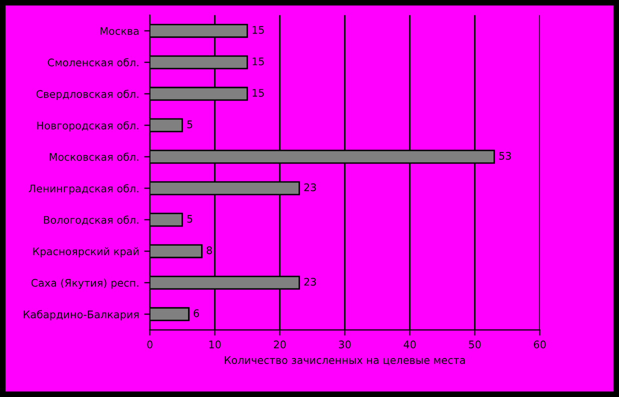 This screenshot has height=397, width=619. Describe the element at coordinates (149, 344) in the screenshot. I see `x-tick-label: 0` at that location.